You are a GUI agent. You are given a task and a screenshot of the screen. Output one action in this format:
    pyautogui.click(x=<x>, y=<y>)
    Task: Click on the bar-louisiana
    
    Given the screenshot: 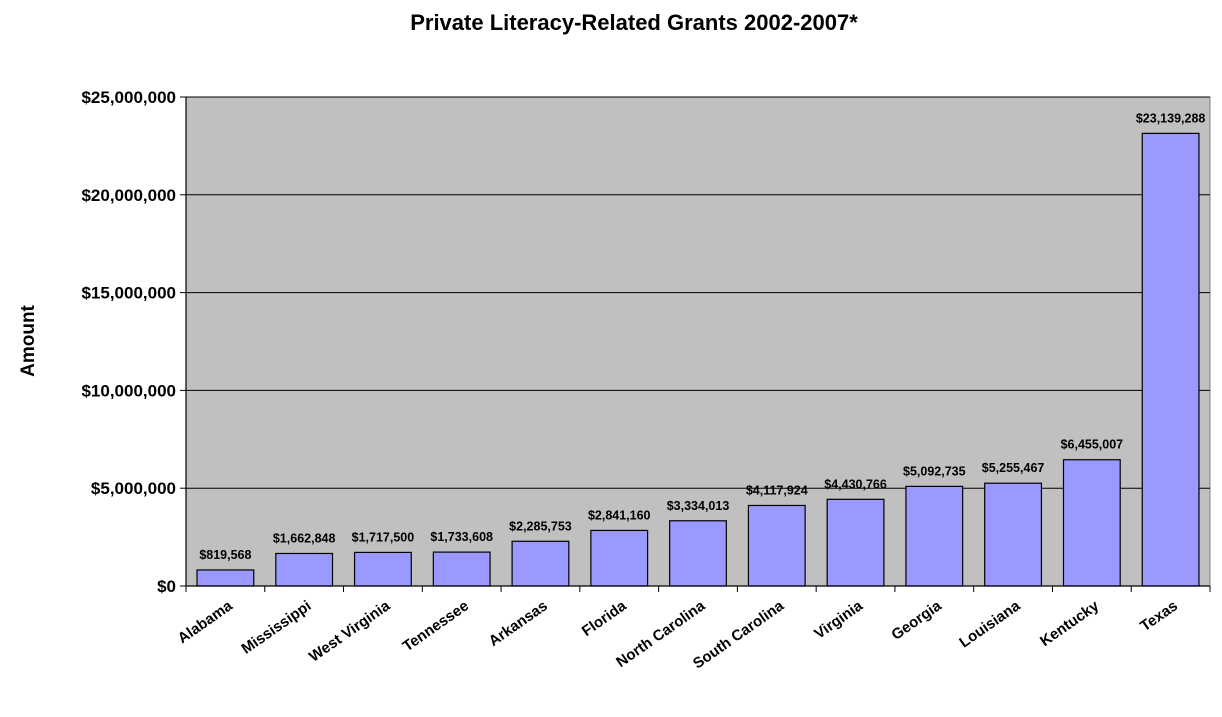 What is the action you would take?
    pyautogui.click(x=1013, y=534)
    